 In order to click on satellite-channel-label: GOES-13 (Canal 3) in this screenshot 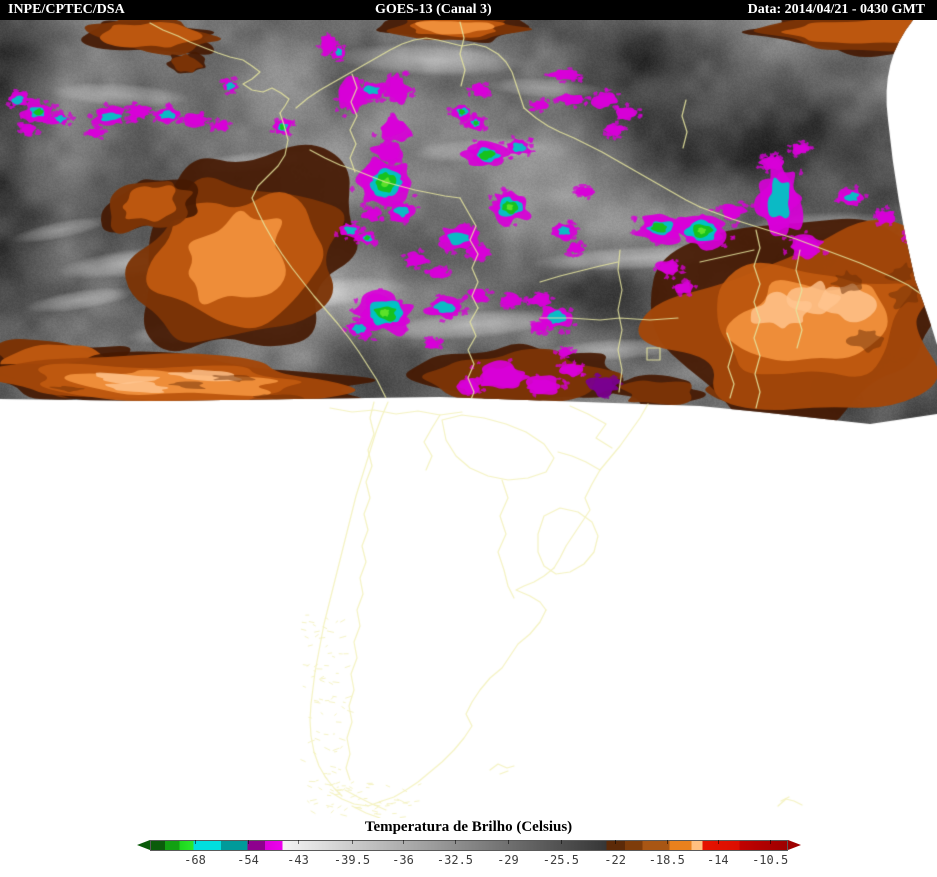, I will do `click(433, 9)`.